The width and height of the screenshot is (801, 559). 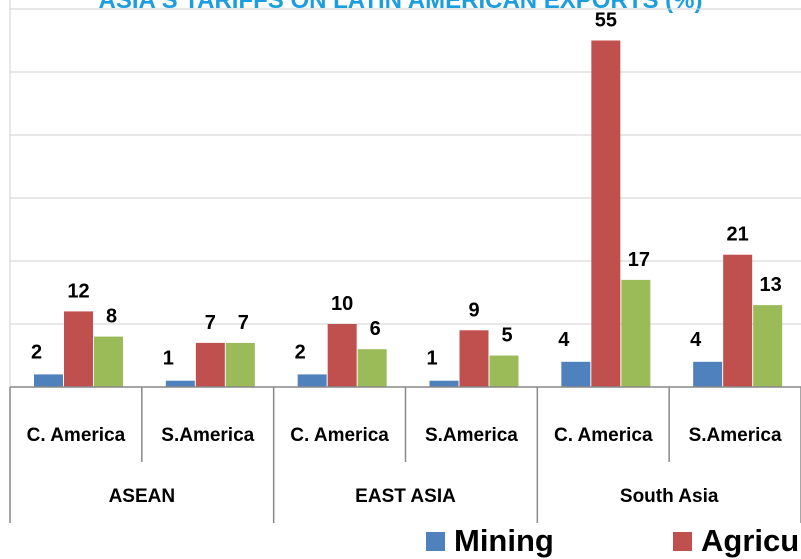 I want to click on data-label: 9, so click(x=473, y=310).